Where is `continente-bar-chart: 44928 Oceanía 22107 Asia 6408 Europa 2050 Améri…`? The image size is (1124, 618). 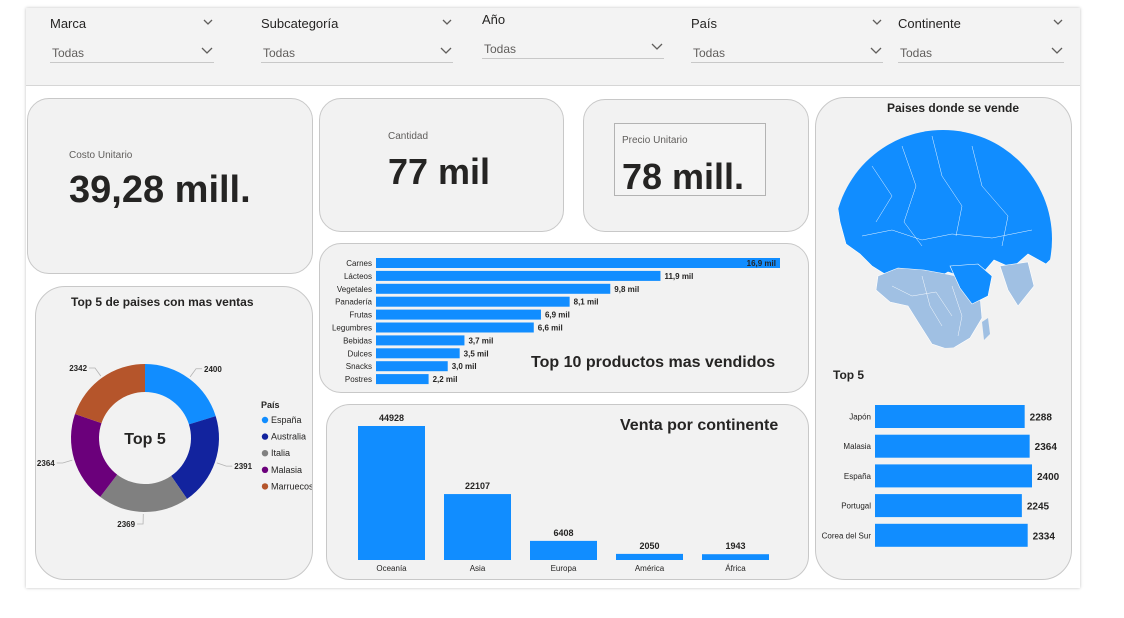 continente-bar-chart: 44928 Oceanía 22107 Asia 6408 Europa 2050 Améri… is located at coordinates (567, 492).